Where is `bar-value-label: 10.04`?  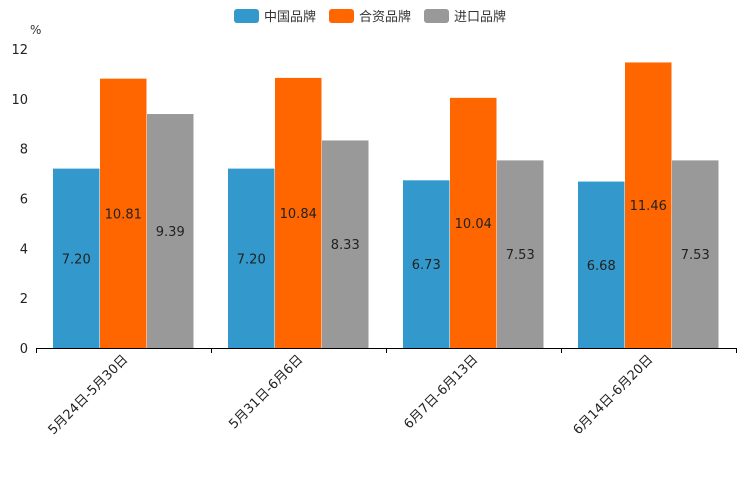
bar-value-label: 10.04 is located at coordinates (473, 224).